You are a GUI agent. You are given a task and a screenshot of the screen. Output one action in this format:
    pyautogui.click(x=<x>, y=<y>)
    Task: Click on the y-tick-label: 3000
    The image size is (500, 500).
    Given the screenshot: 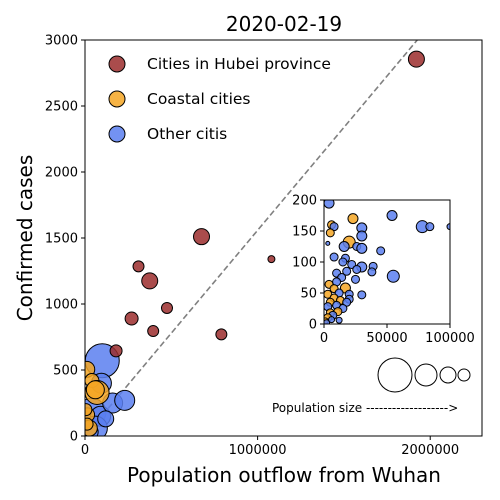 What is the action you would take?
    pyautogui.click(x=61, y=41)
    